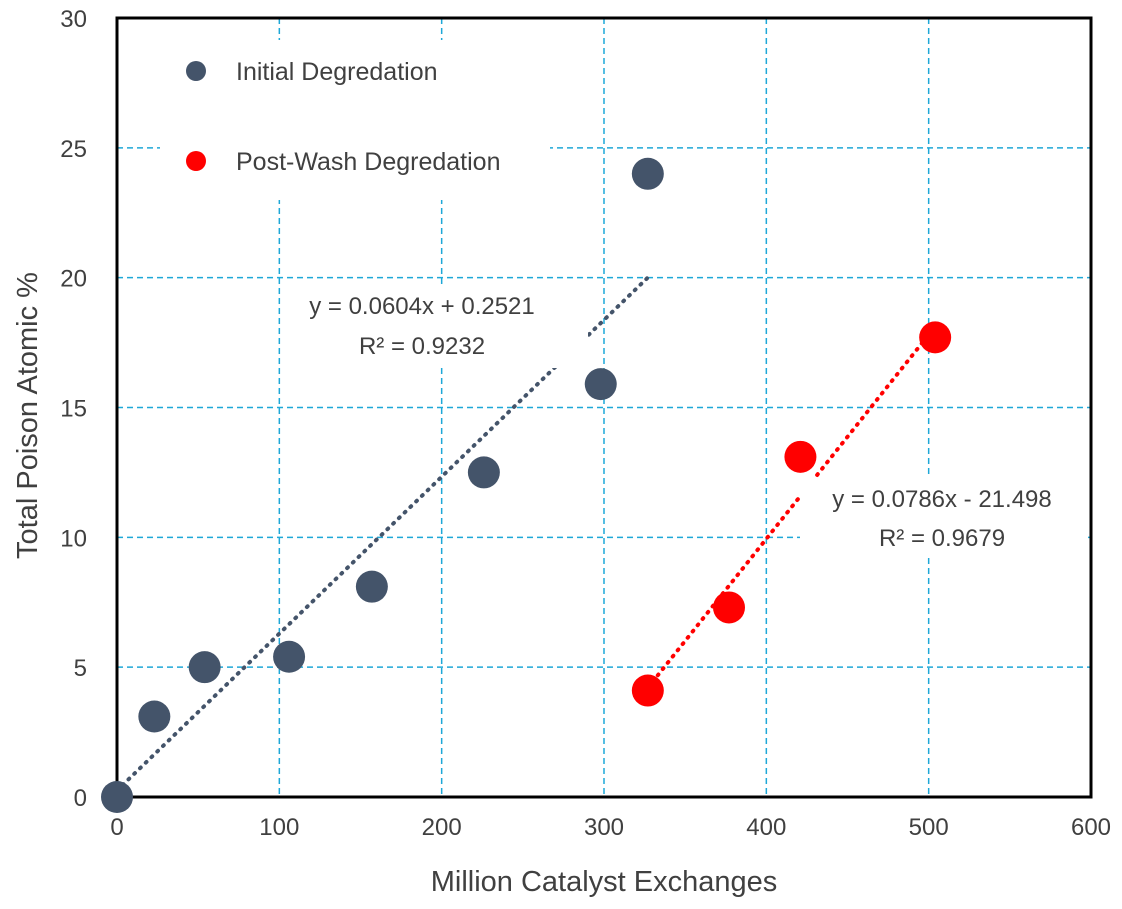 The width and height of the screenshot is (1122, 909). What do you see at coordinates (942, 538) in the screenshot?
I see `trendline-r2-post-wash: R² = 0.9679` at bounding box center [942, 538].